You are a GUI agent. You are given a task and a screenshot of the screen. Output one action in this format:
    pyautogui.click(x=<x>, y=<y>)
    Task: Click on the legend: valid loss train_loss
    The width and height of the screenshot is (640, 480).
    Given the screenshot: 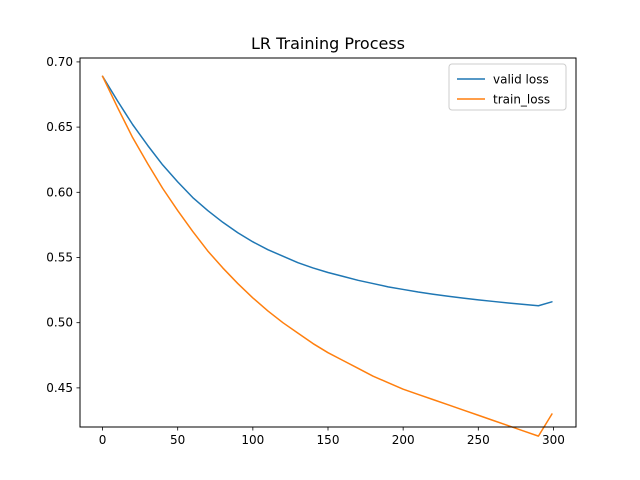 What is the action you would take?
    pyautogui.click(x=507, y=87)
    